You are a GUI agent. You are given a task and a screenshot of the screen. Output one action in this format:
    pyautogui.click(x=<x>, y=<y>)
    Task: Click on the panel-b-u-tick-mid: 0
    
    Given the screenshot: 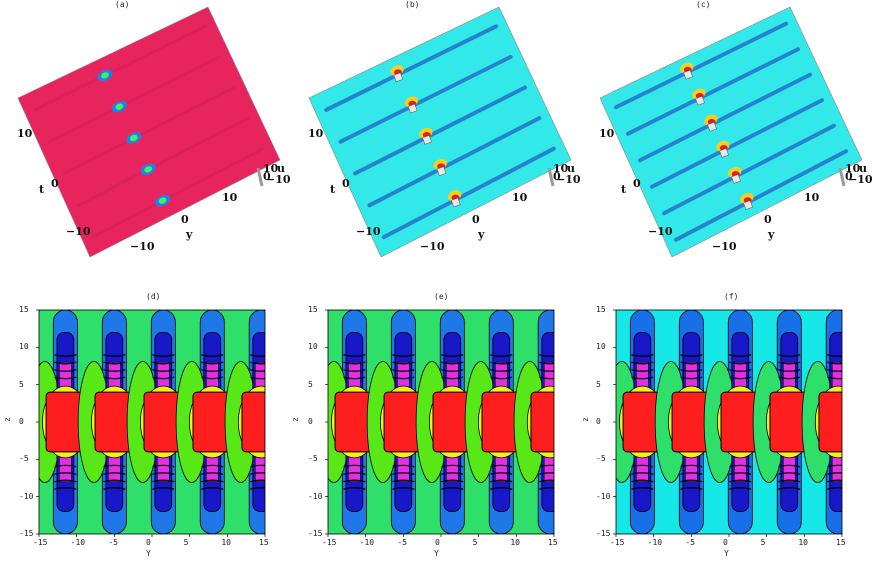 What is the action you would take?
    pyautogui.click(x=557, y=176)
    